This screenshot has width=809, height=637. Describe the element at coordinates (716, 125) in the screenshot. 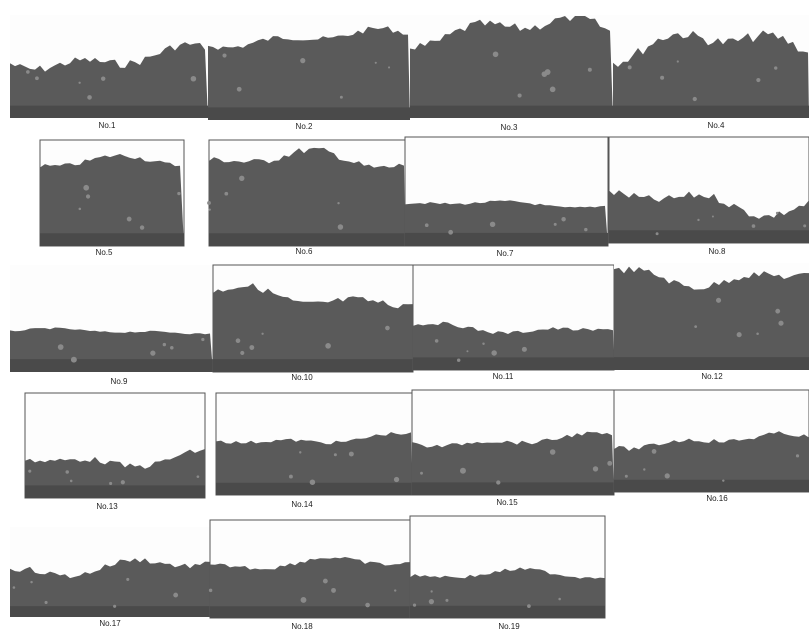

I see `panel-label: No.4` at that location.